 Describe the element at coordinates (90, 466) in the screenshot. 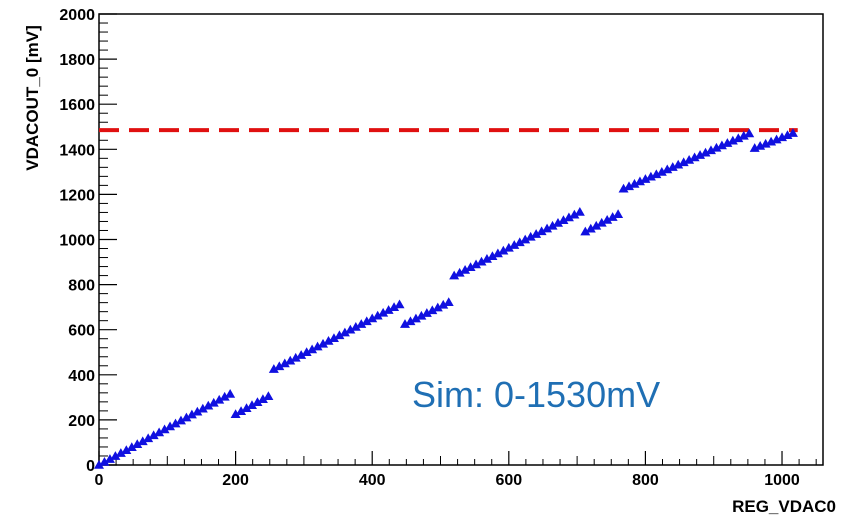

I see `y-tick-label: 0` at that location.